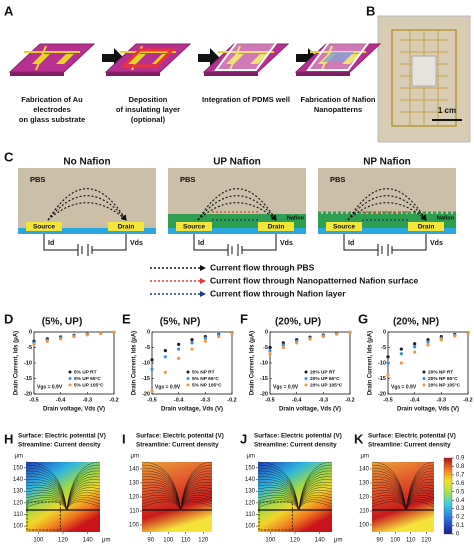 This screenshot has width=474, height=549. I want to click on y-axis-label: Drain Current, Ids (μA), so click(253, 363).